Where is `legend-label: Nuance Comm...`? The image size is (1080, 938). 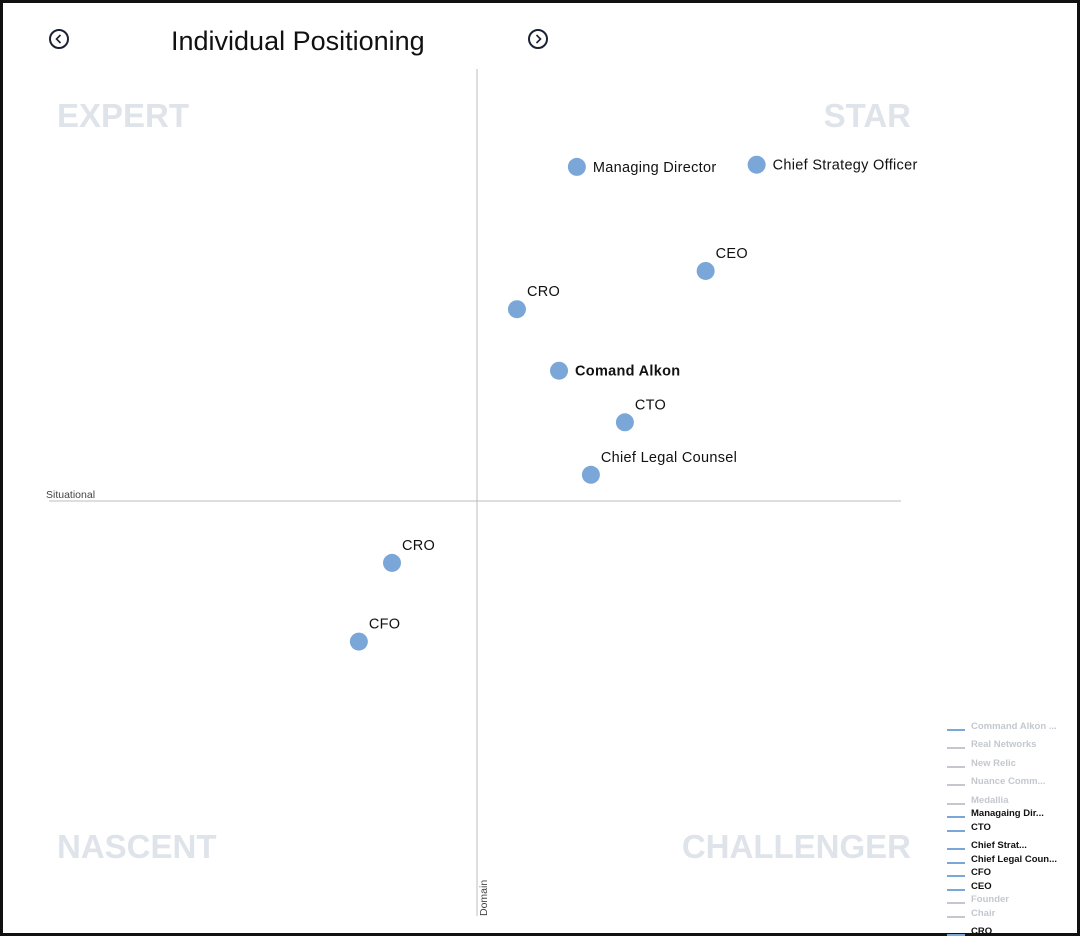 legend-label: Nuance Comm... is located at coordinates (1008, 781).